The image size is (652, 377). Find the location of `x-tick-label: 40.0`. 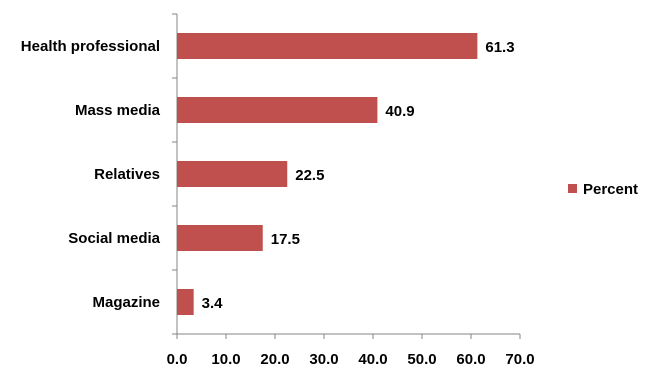

x-tick-label: 40.0 is located at coordinates (372, 359).